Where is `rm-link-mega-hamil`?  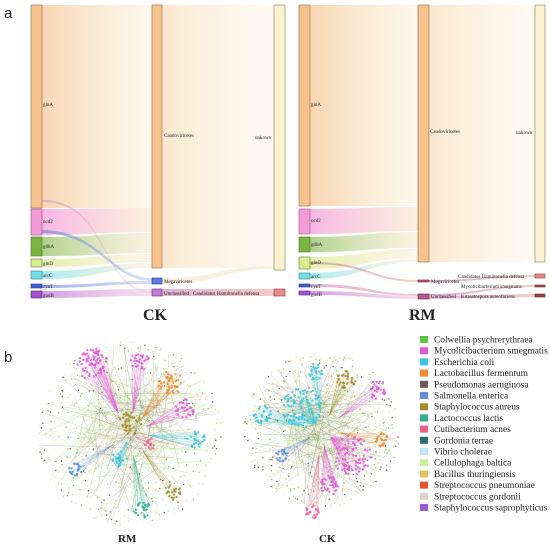 rm-link-mega-hamil is located at coordinates (482, 278).